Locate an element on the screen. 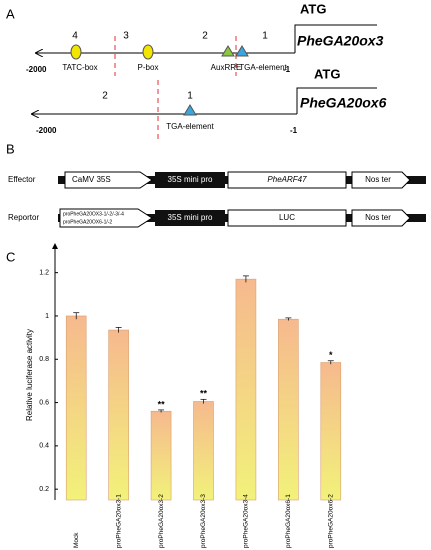  x-tick-label: proPheGA20ox3-1 is located at coordinates (118, 521).